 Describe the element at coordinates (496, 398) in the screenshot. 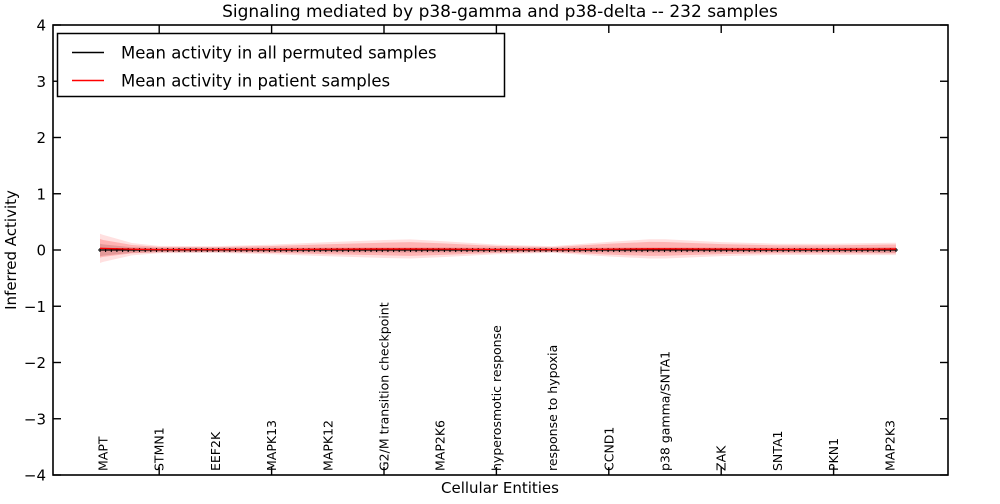

I see `x-category-label: hyperosmotic response` at that location.